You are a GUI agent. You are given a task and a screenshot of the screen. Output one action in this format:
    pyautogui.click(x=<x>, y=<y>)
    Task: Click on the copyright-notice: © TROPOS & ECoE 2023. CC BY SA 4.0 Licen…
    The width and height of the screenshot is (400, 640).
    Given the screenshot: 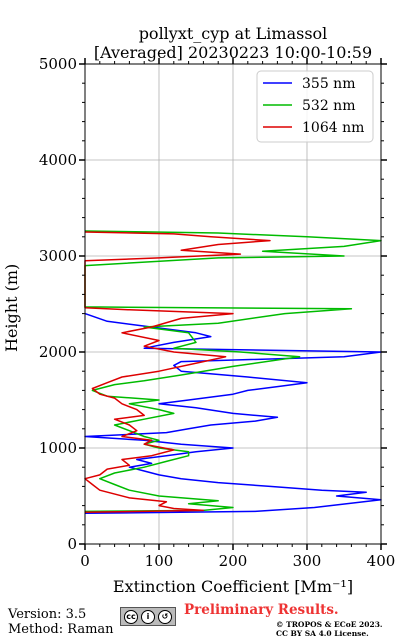 What is the action you would take?
    pyautogui.click(x=329, y=629)
    